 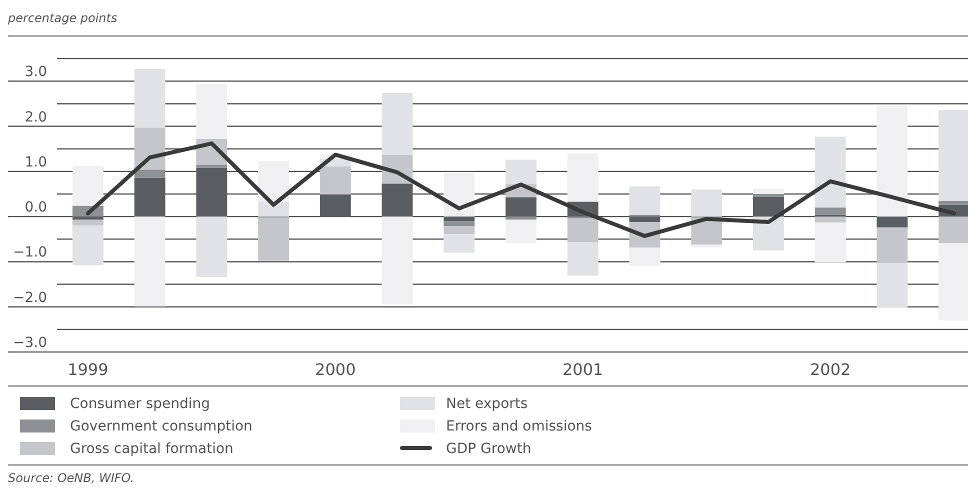 What do you see at coordinates (583, 369) in the screenshot?
I see `x-tick-label: 2001` at bounding box center [583, 369].